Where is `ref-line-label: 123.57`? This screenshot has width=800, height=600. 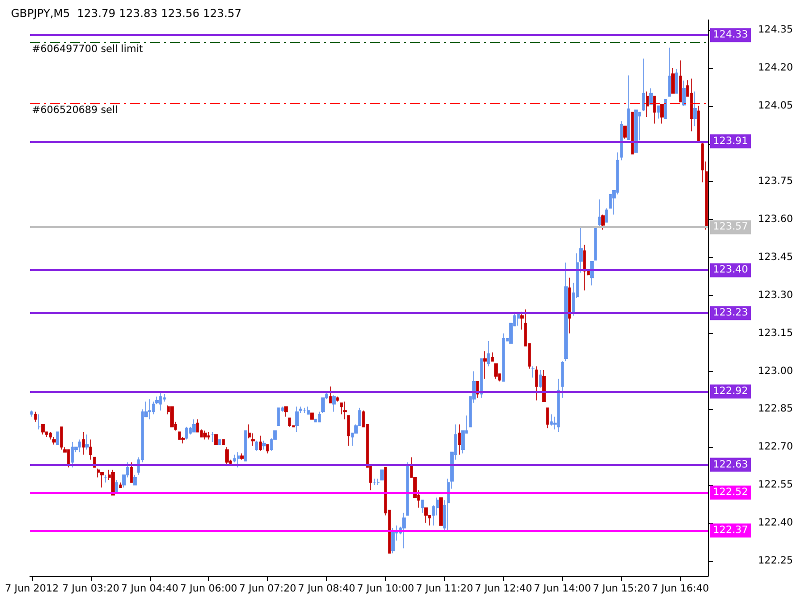 ref-line-label: 123.57 is located at coordinates (730, 227).